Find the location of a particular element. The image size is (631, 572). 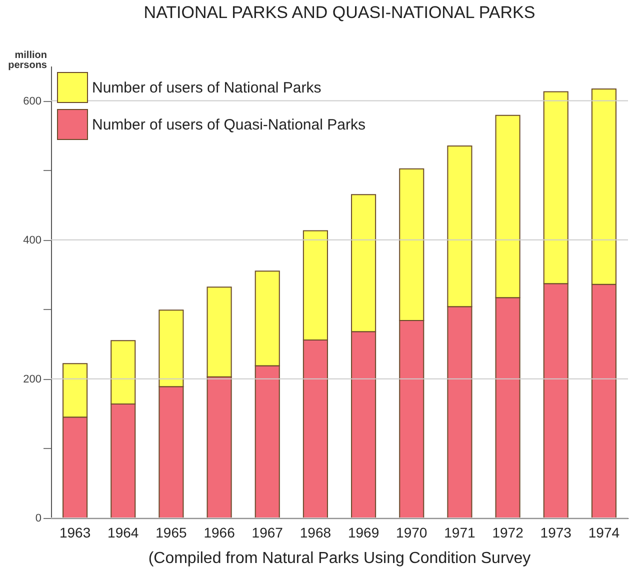

y-tick-label: 0 is located at coordinates (38, 518).